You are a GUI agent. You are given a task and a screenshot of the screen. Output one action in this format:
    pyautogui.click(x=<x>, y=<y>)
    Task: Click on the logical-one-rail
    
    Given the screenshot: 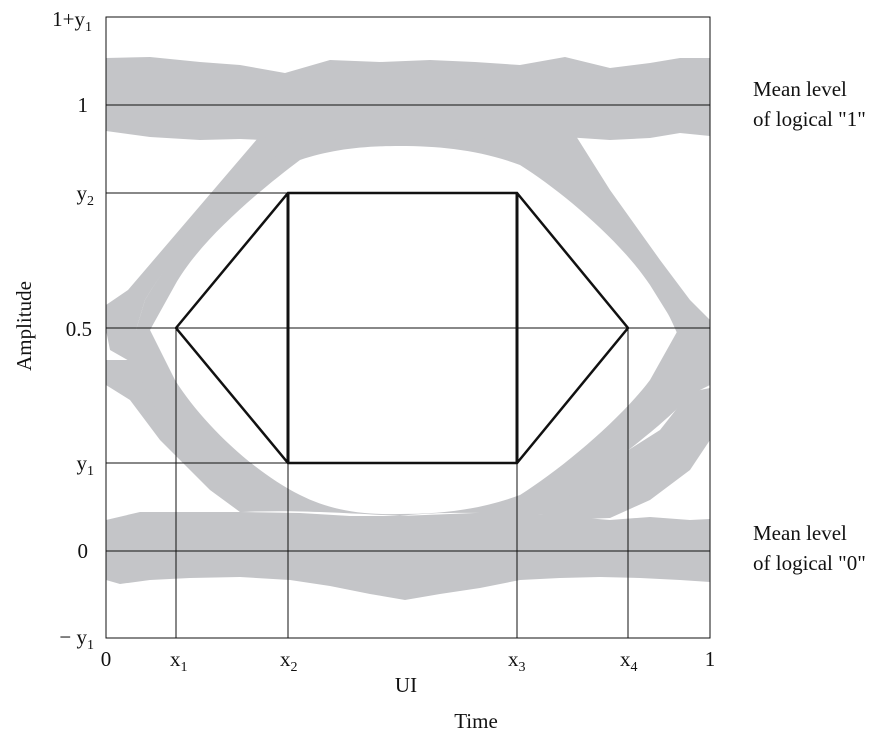 What is the action you would take?
    pyautogui.click(x=408, y=99)
    